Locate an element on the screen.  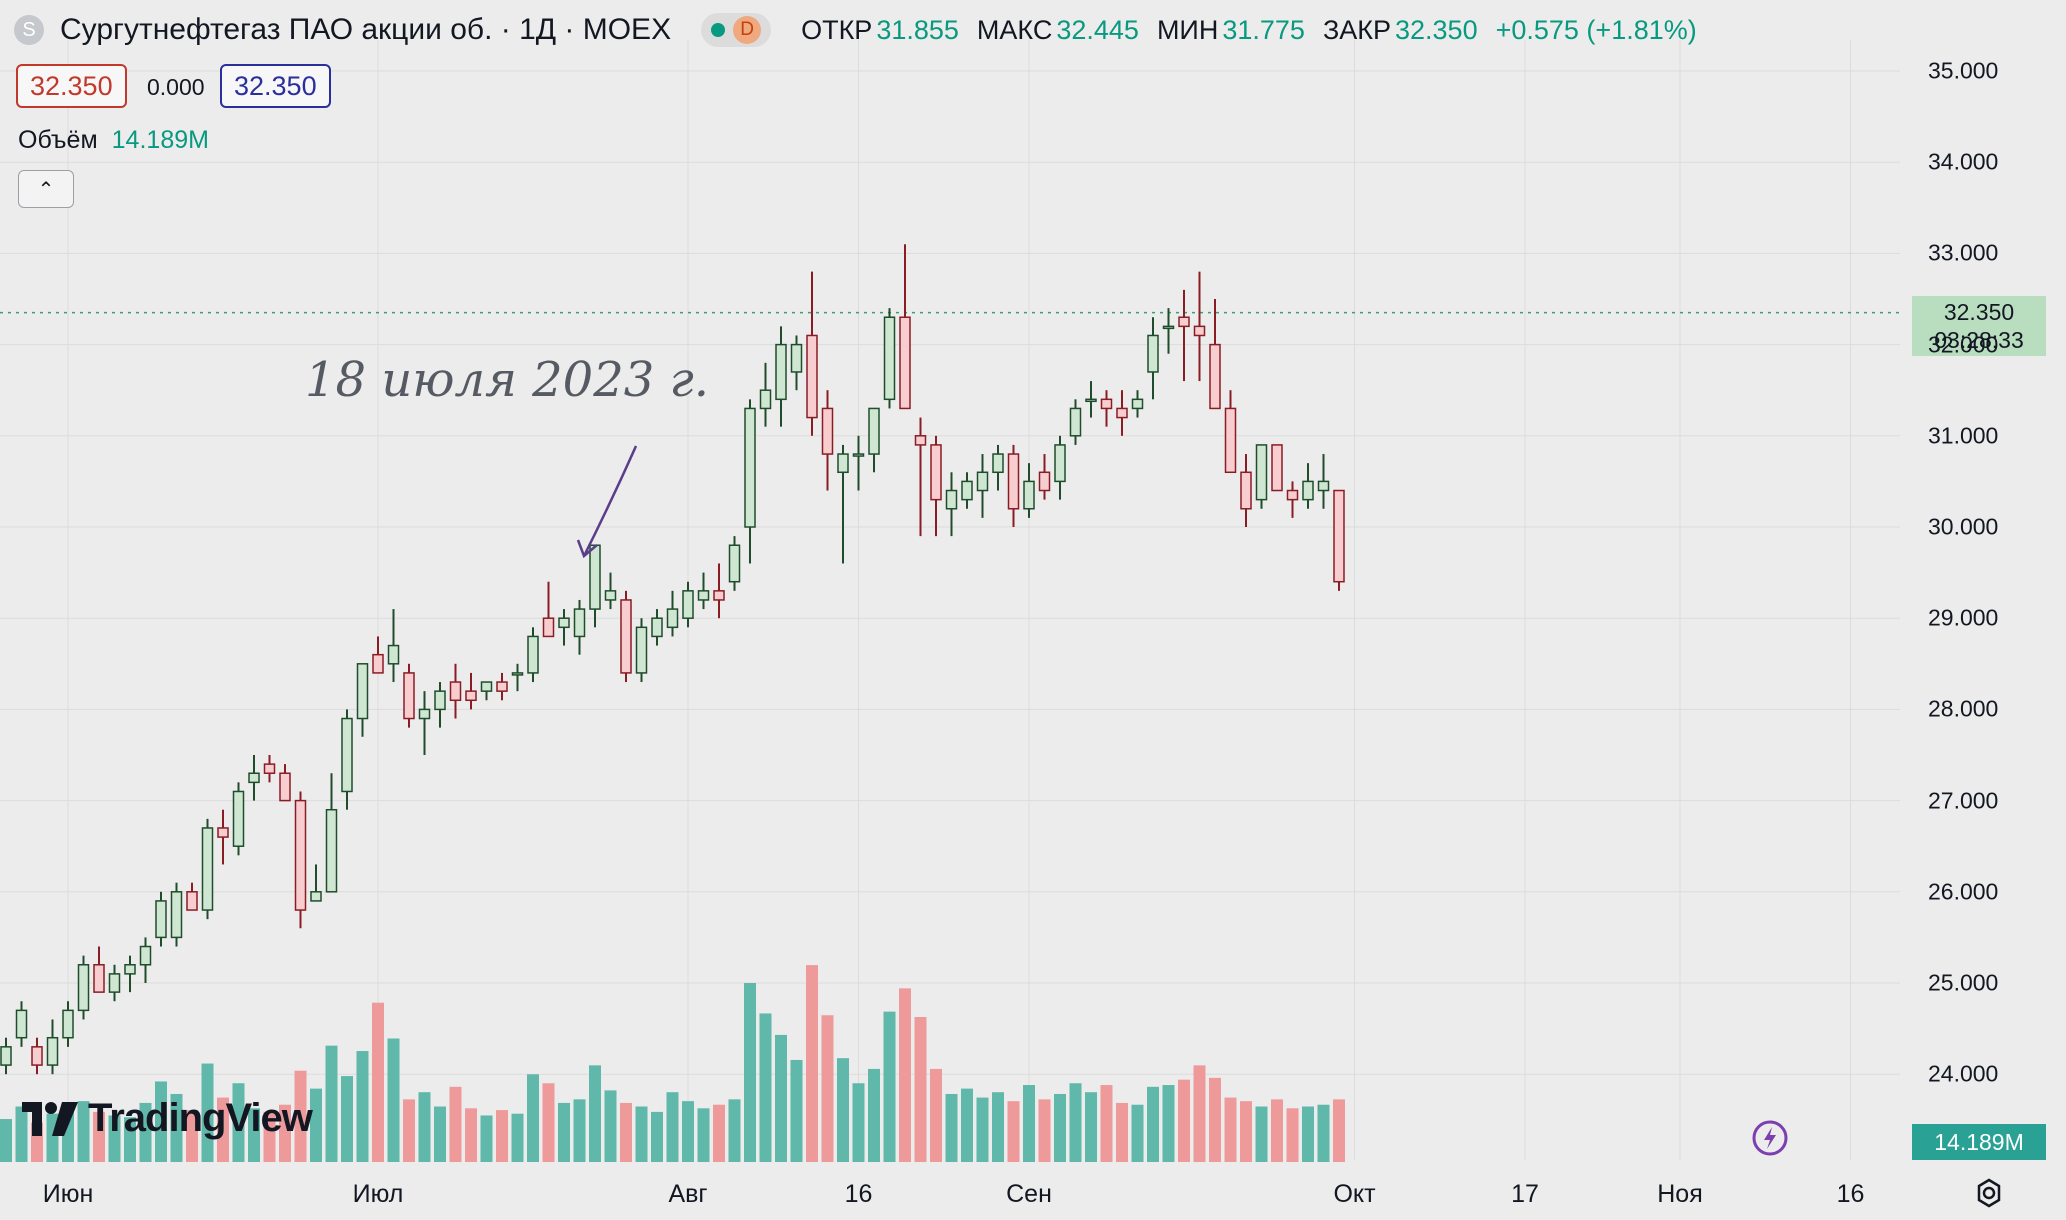
market-status-pill: D is located at coordinates (736, 30).